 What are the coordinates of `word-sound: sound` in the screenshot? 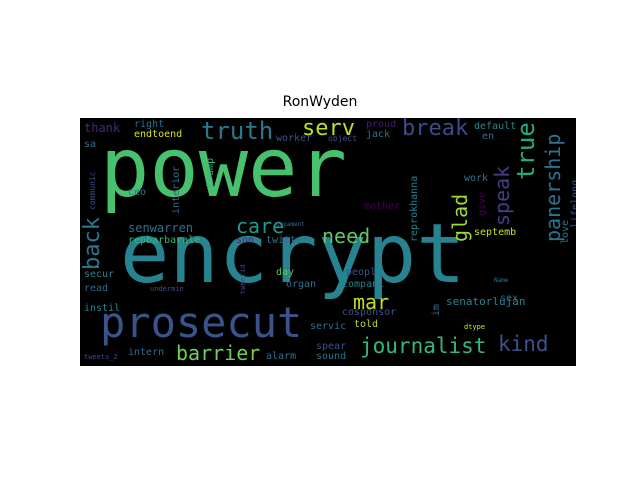 It's located at (331, 356).